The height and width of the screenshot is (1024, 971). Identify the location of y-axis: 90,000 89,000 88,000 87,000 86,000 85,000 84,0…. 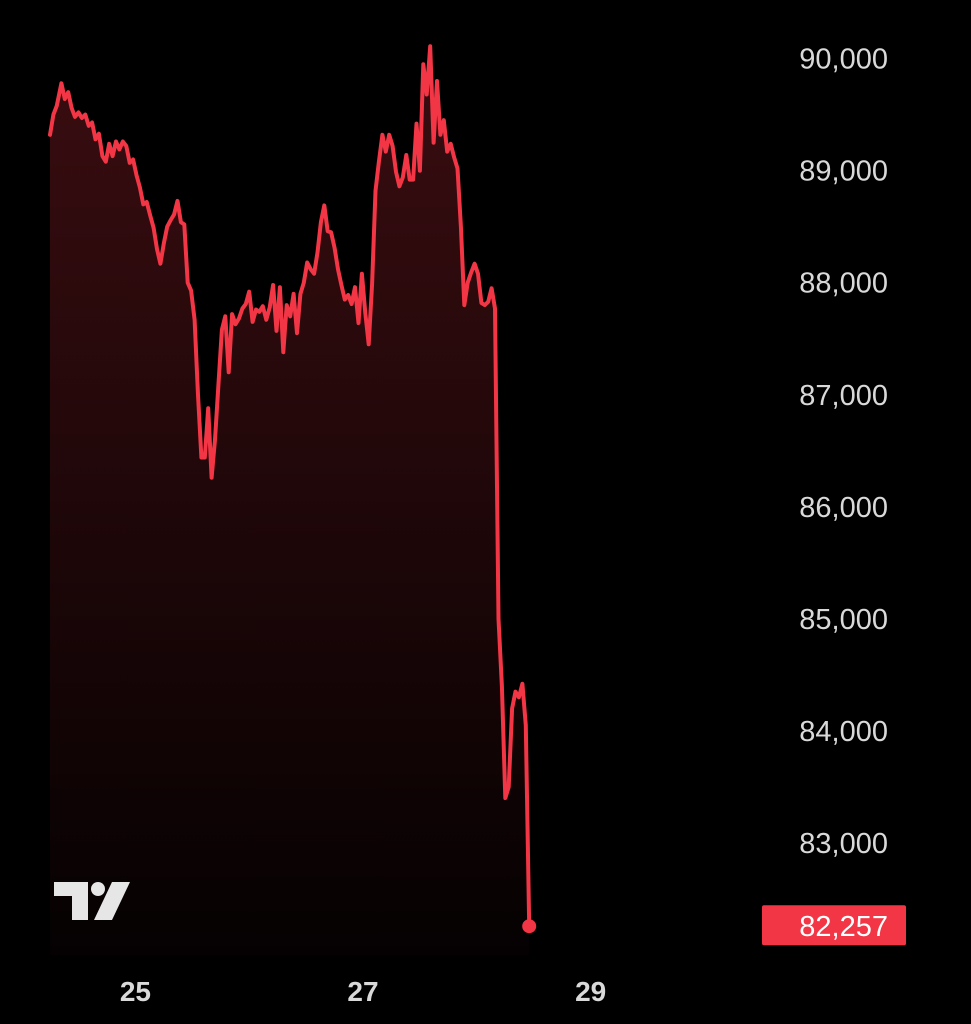
(843, 452).